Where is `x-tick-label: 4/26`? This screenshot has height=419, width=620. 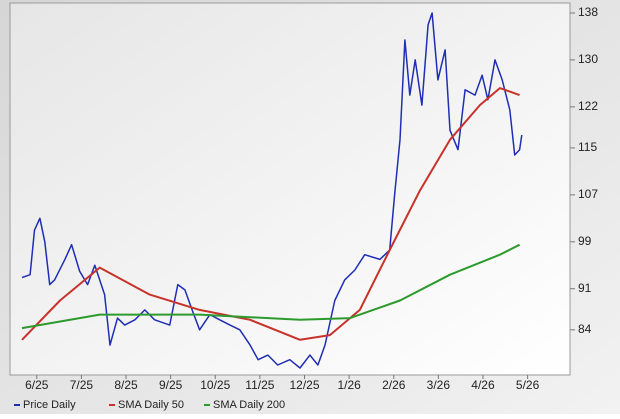 x-tick-label: 4/26 is located at coordinates (483, 385).